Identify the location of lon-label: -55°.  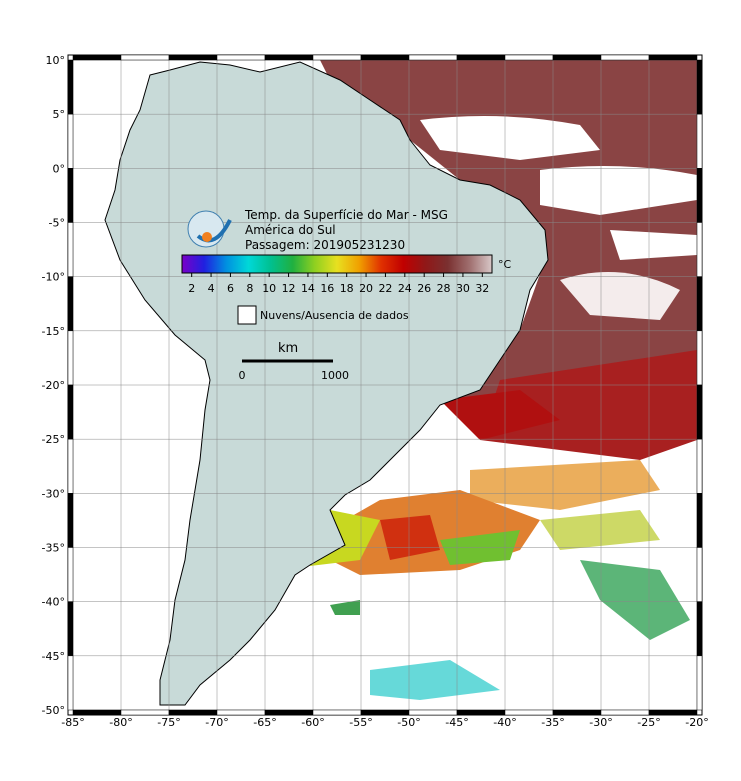
(360, 722).